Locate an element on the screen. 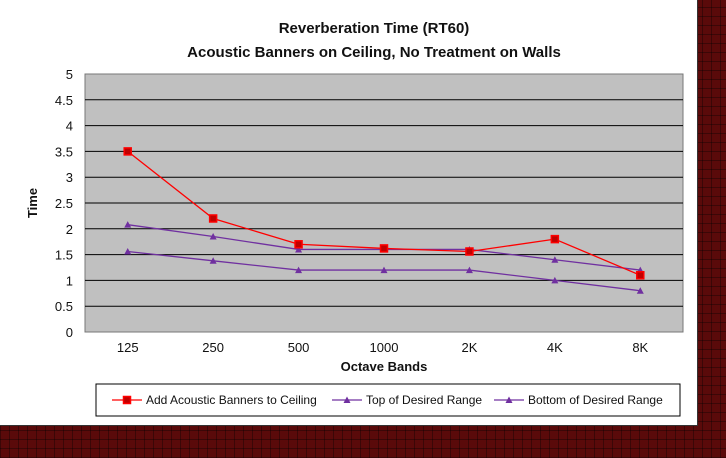  x-tick-label: 500 is located at coordinates (299, 347).